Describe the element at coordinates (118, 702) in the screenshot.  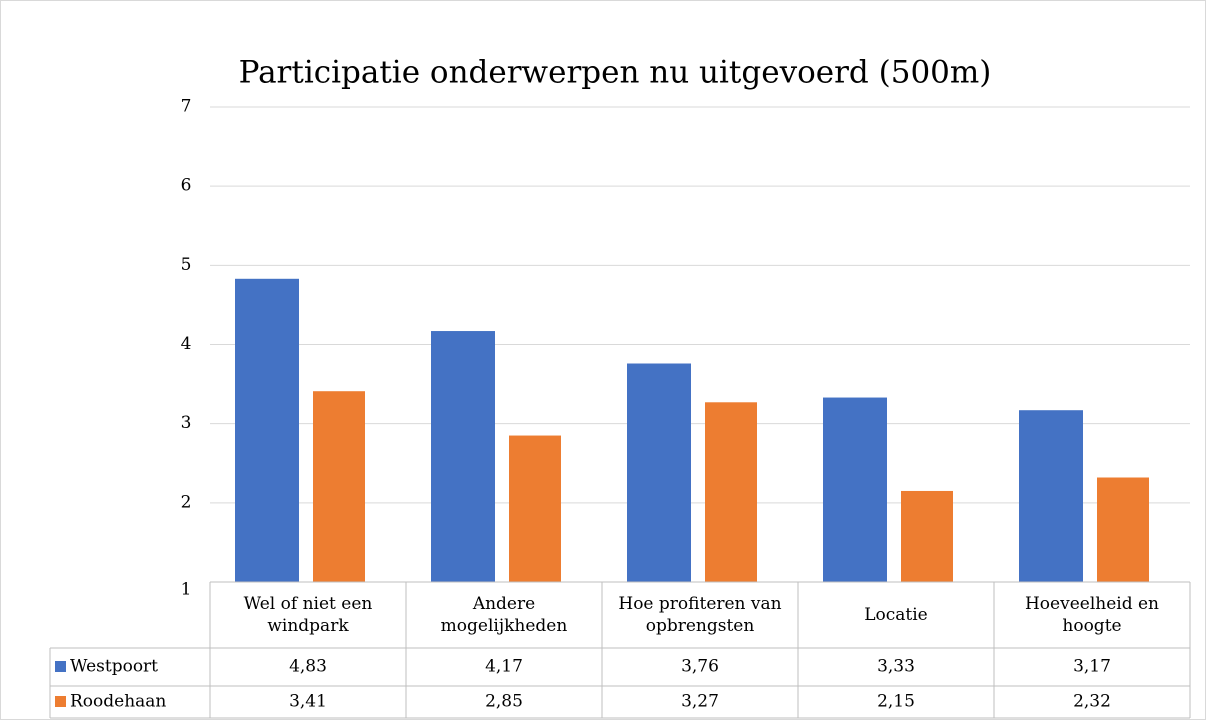
I see `legend-label: Roodehaan` at that location.